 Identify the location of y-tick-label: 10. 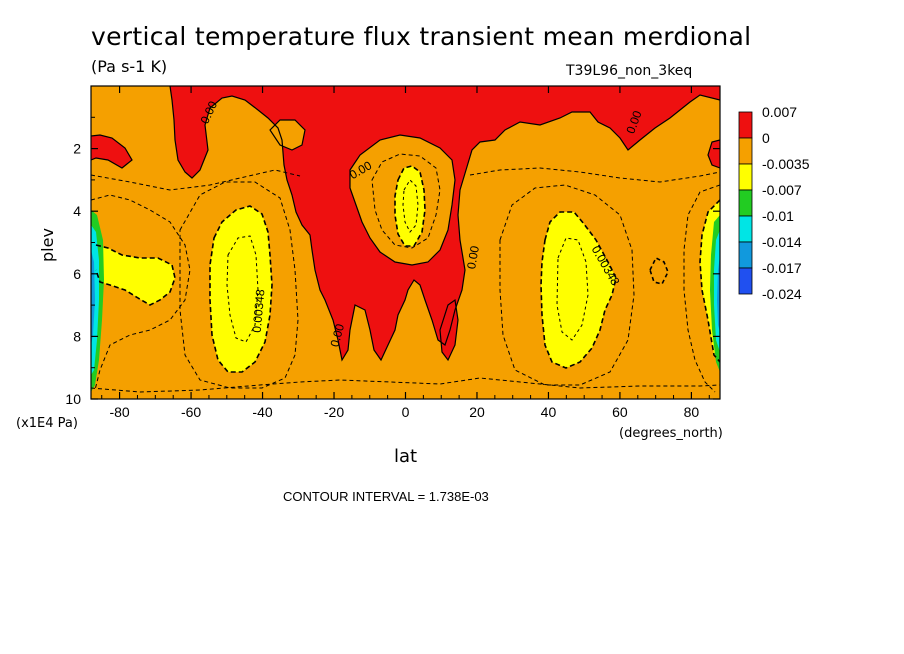
(73, 399).